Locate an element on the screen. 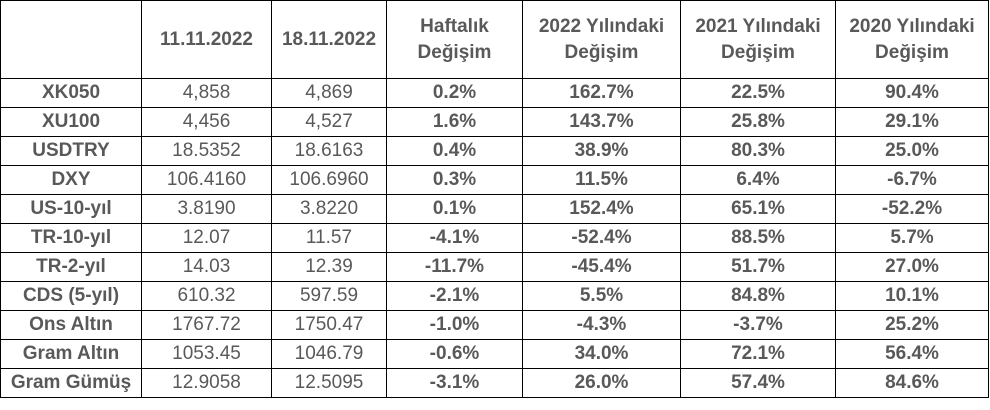 This screenshot has height=410, width=990. value-11-11-2022: 14.03 is located at coordinates (206, 267).